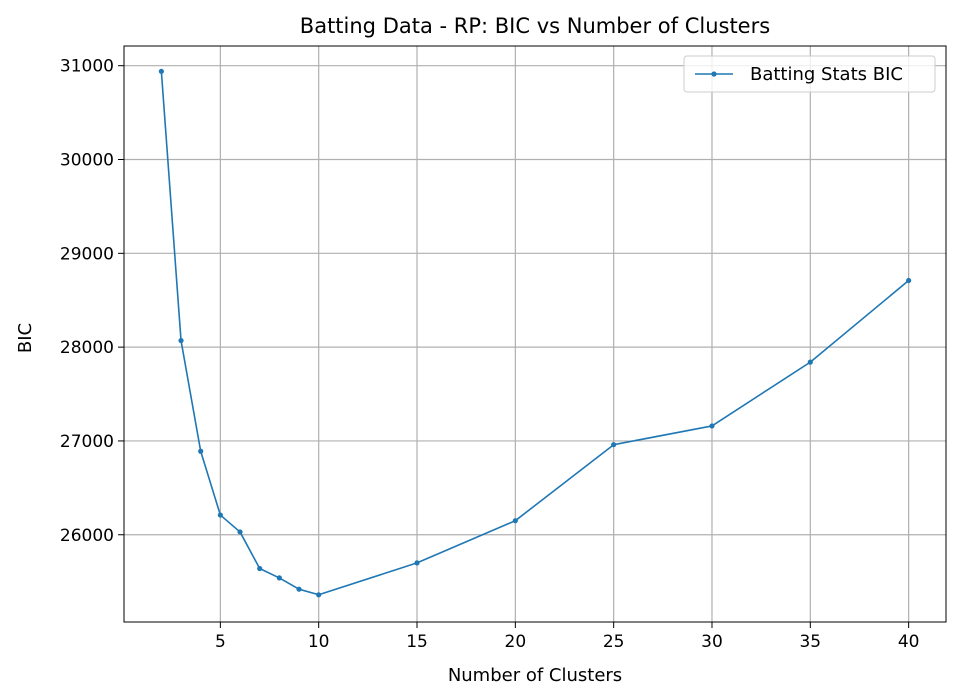  I want to click on x-tick-label: 35, so click(810, 642).